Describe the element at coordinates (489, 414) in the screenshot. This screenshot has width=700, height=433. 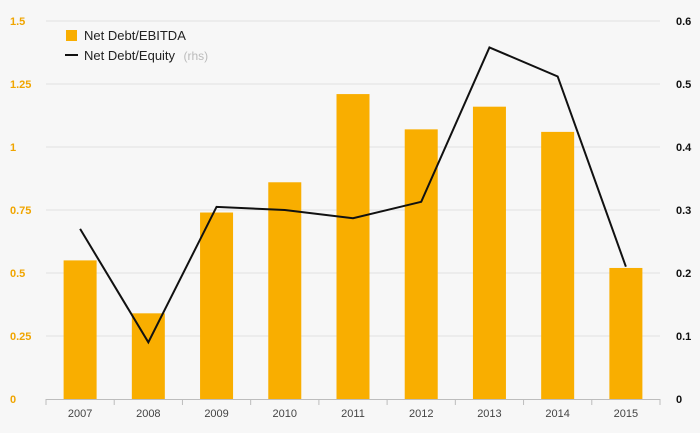
I see `x-tick-label: 2013` at that location.